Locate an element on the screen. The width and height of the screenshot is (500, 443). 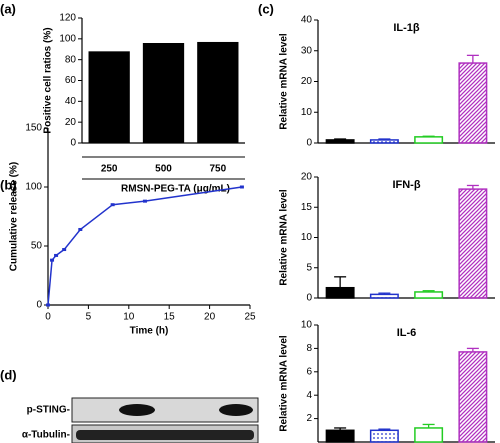
x-tick-label: 20 is located at coordinates (210, 317).